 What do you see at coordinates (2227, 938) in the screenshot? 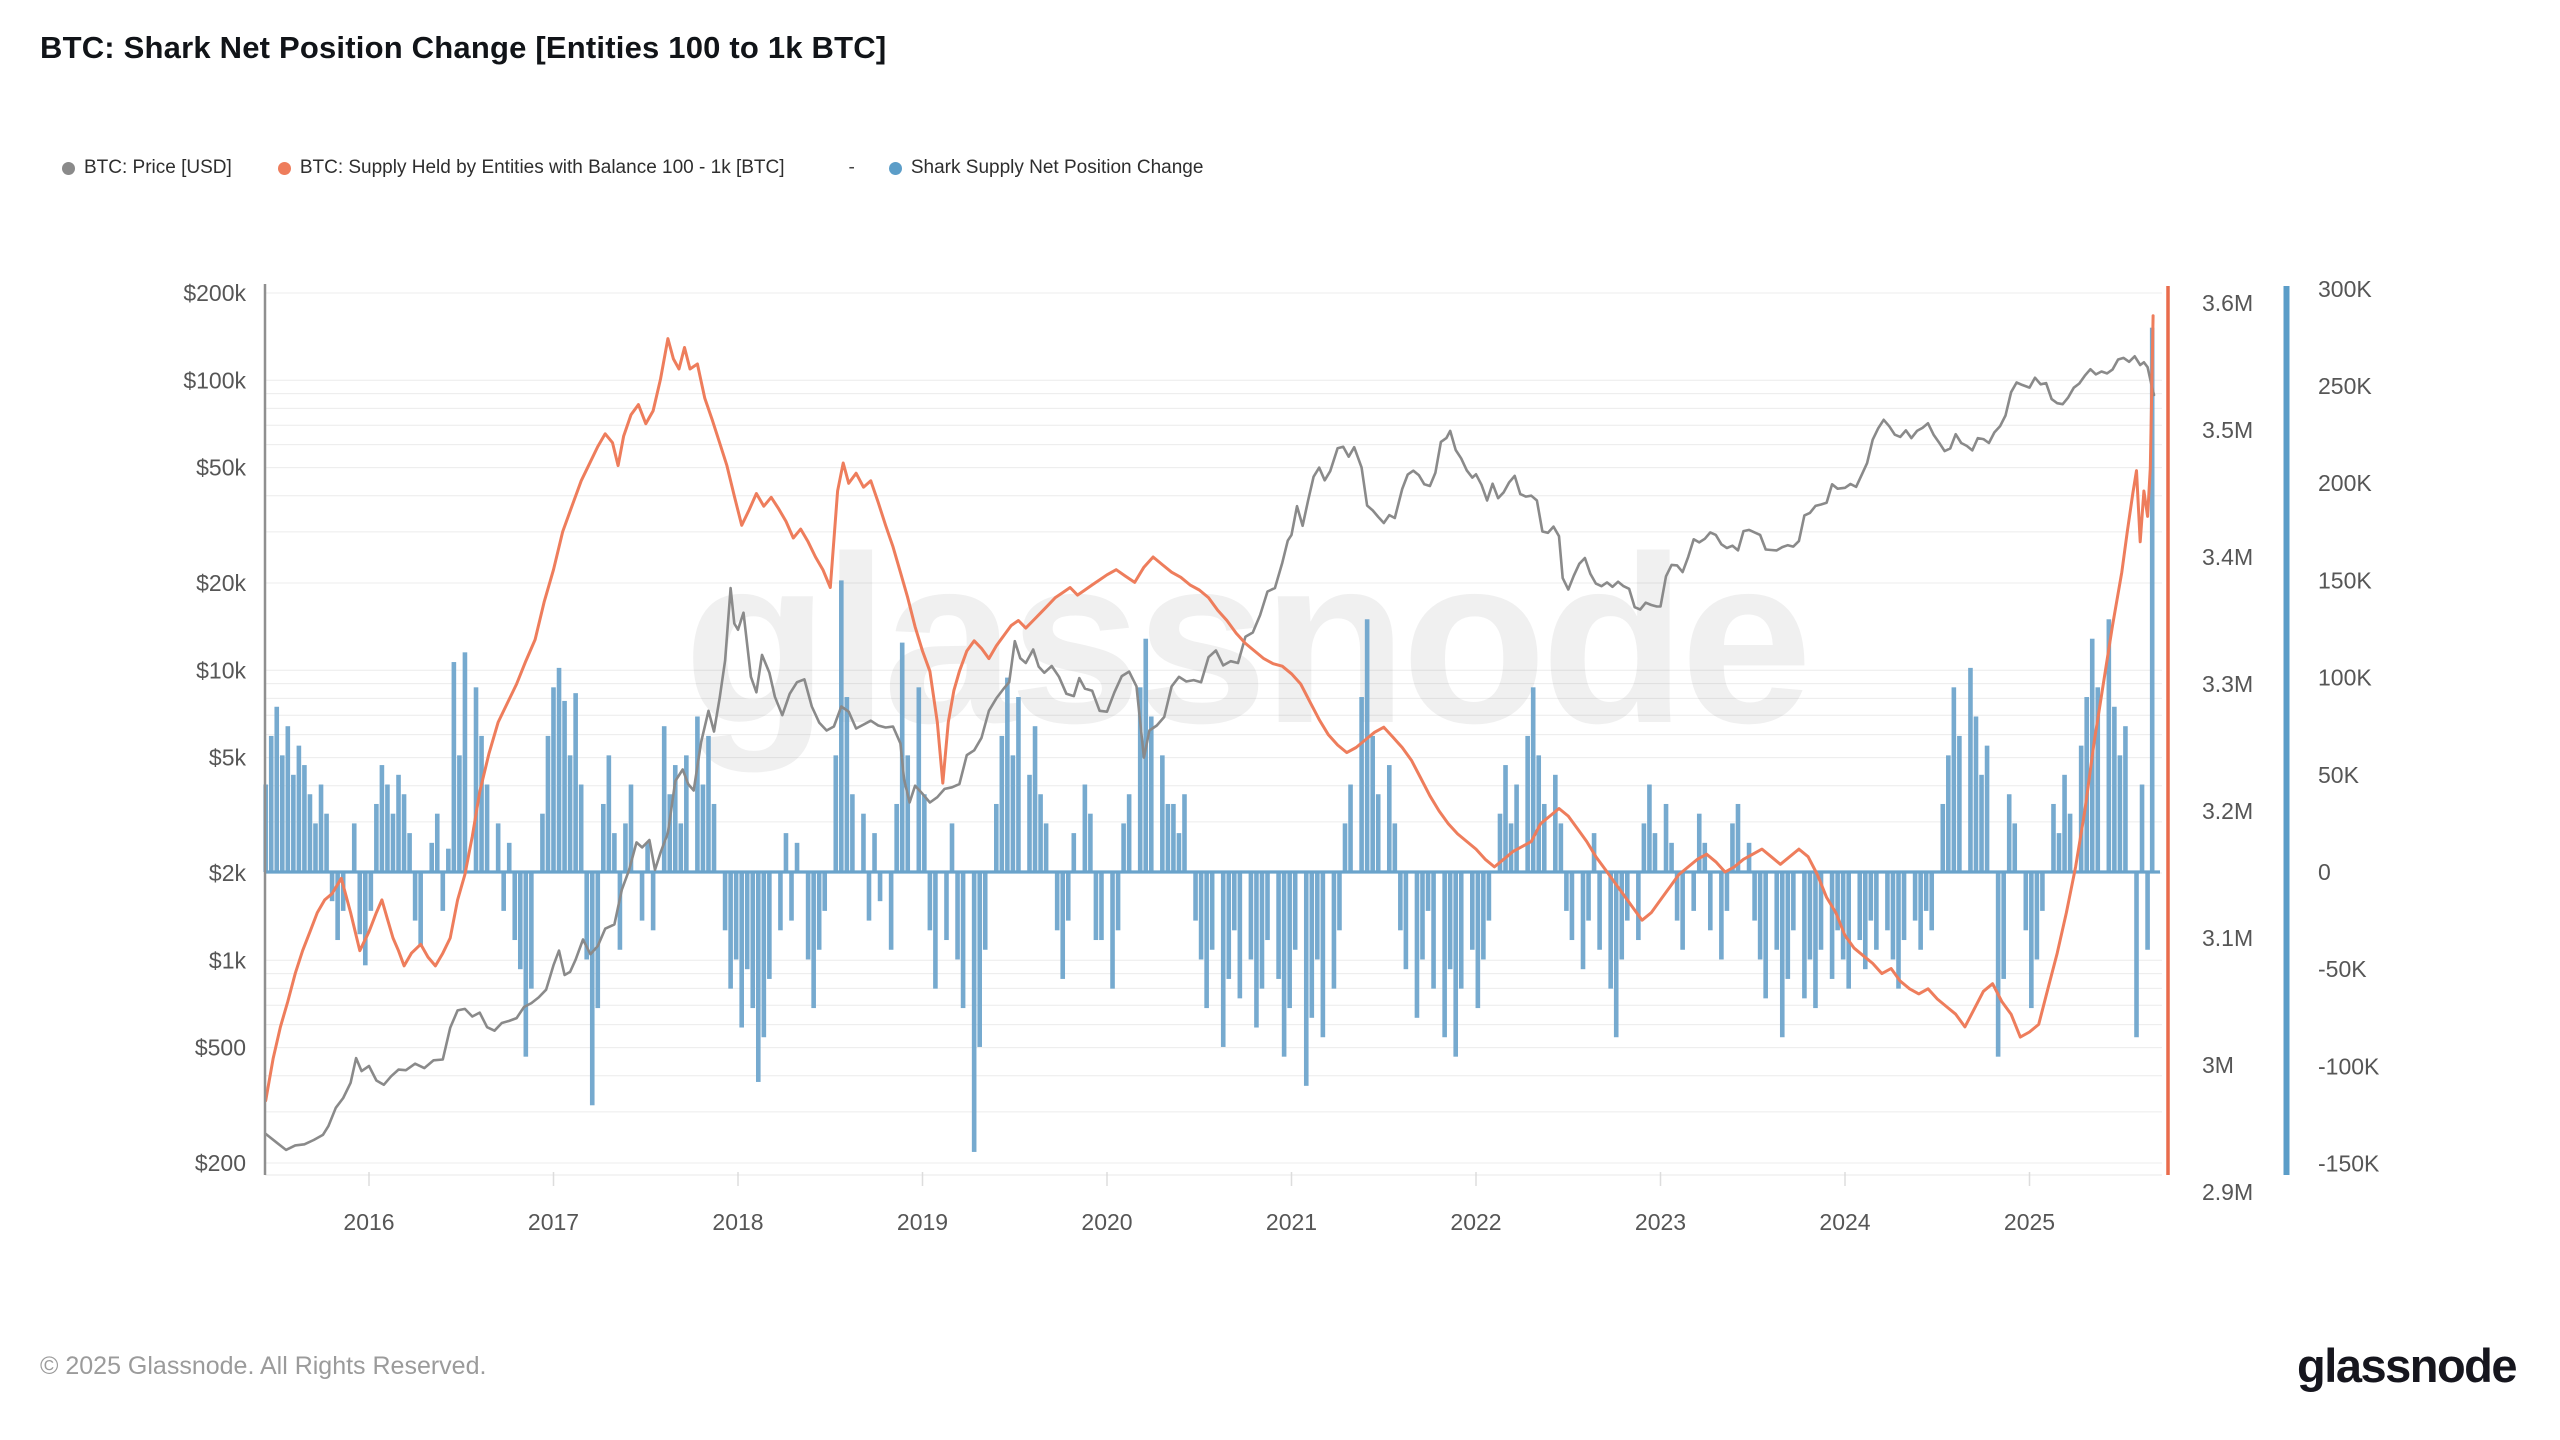
I see `svg-text: 3.1M` at bounding box center [2227, 938].